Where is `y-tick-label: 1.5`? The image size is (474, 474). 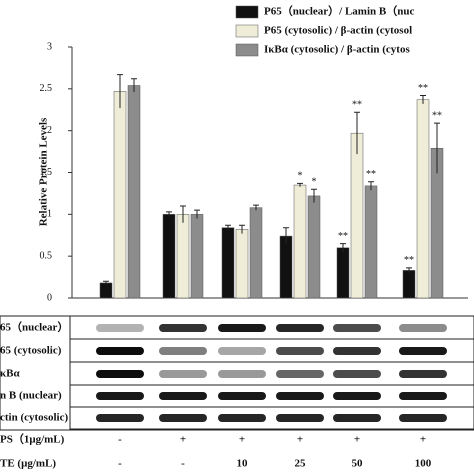 y-tick-label: 1.5 is located at coordinates (46, 172).